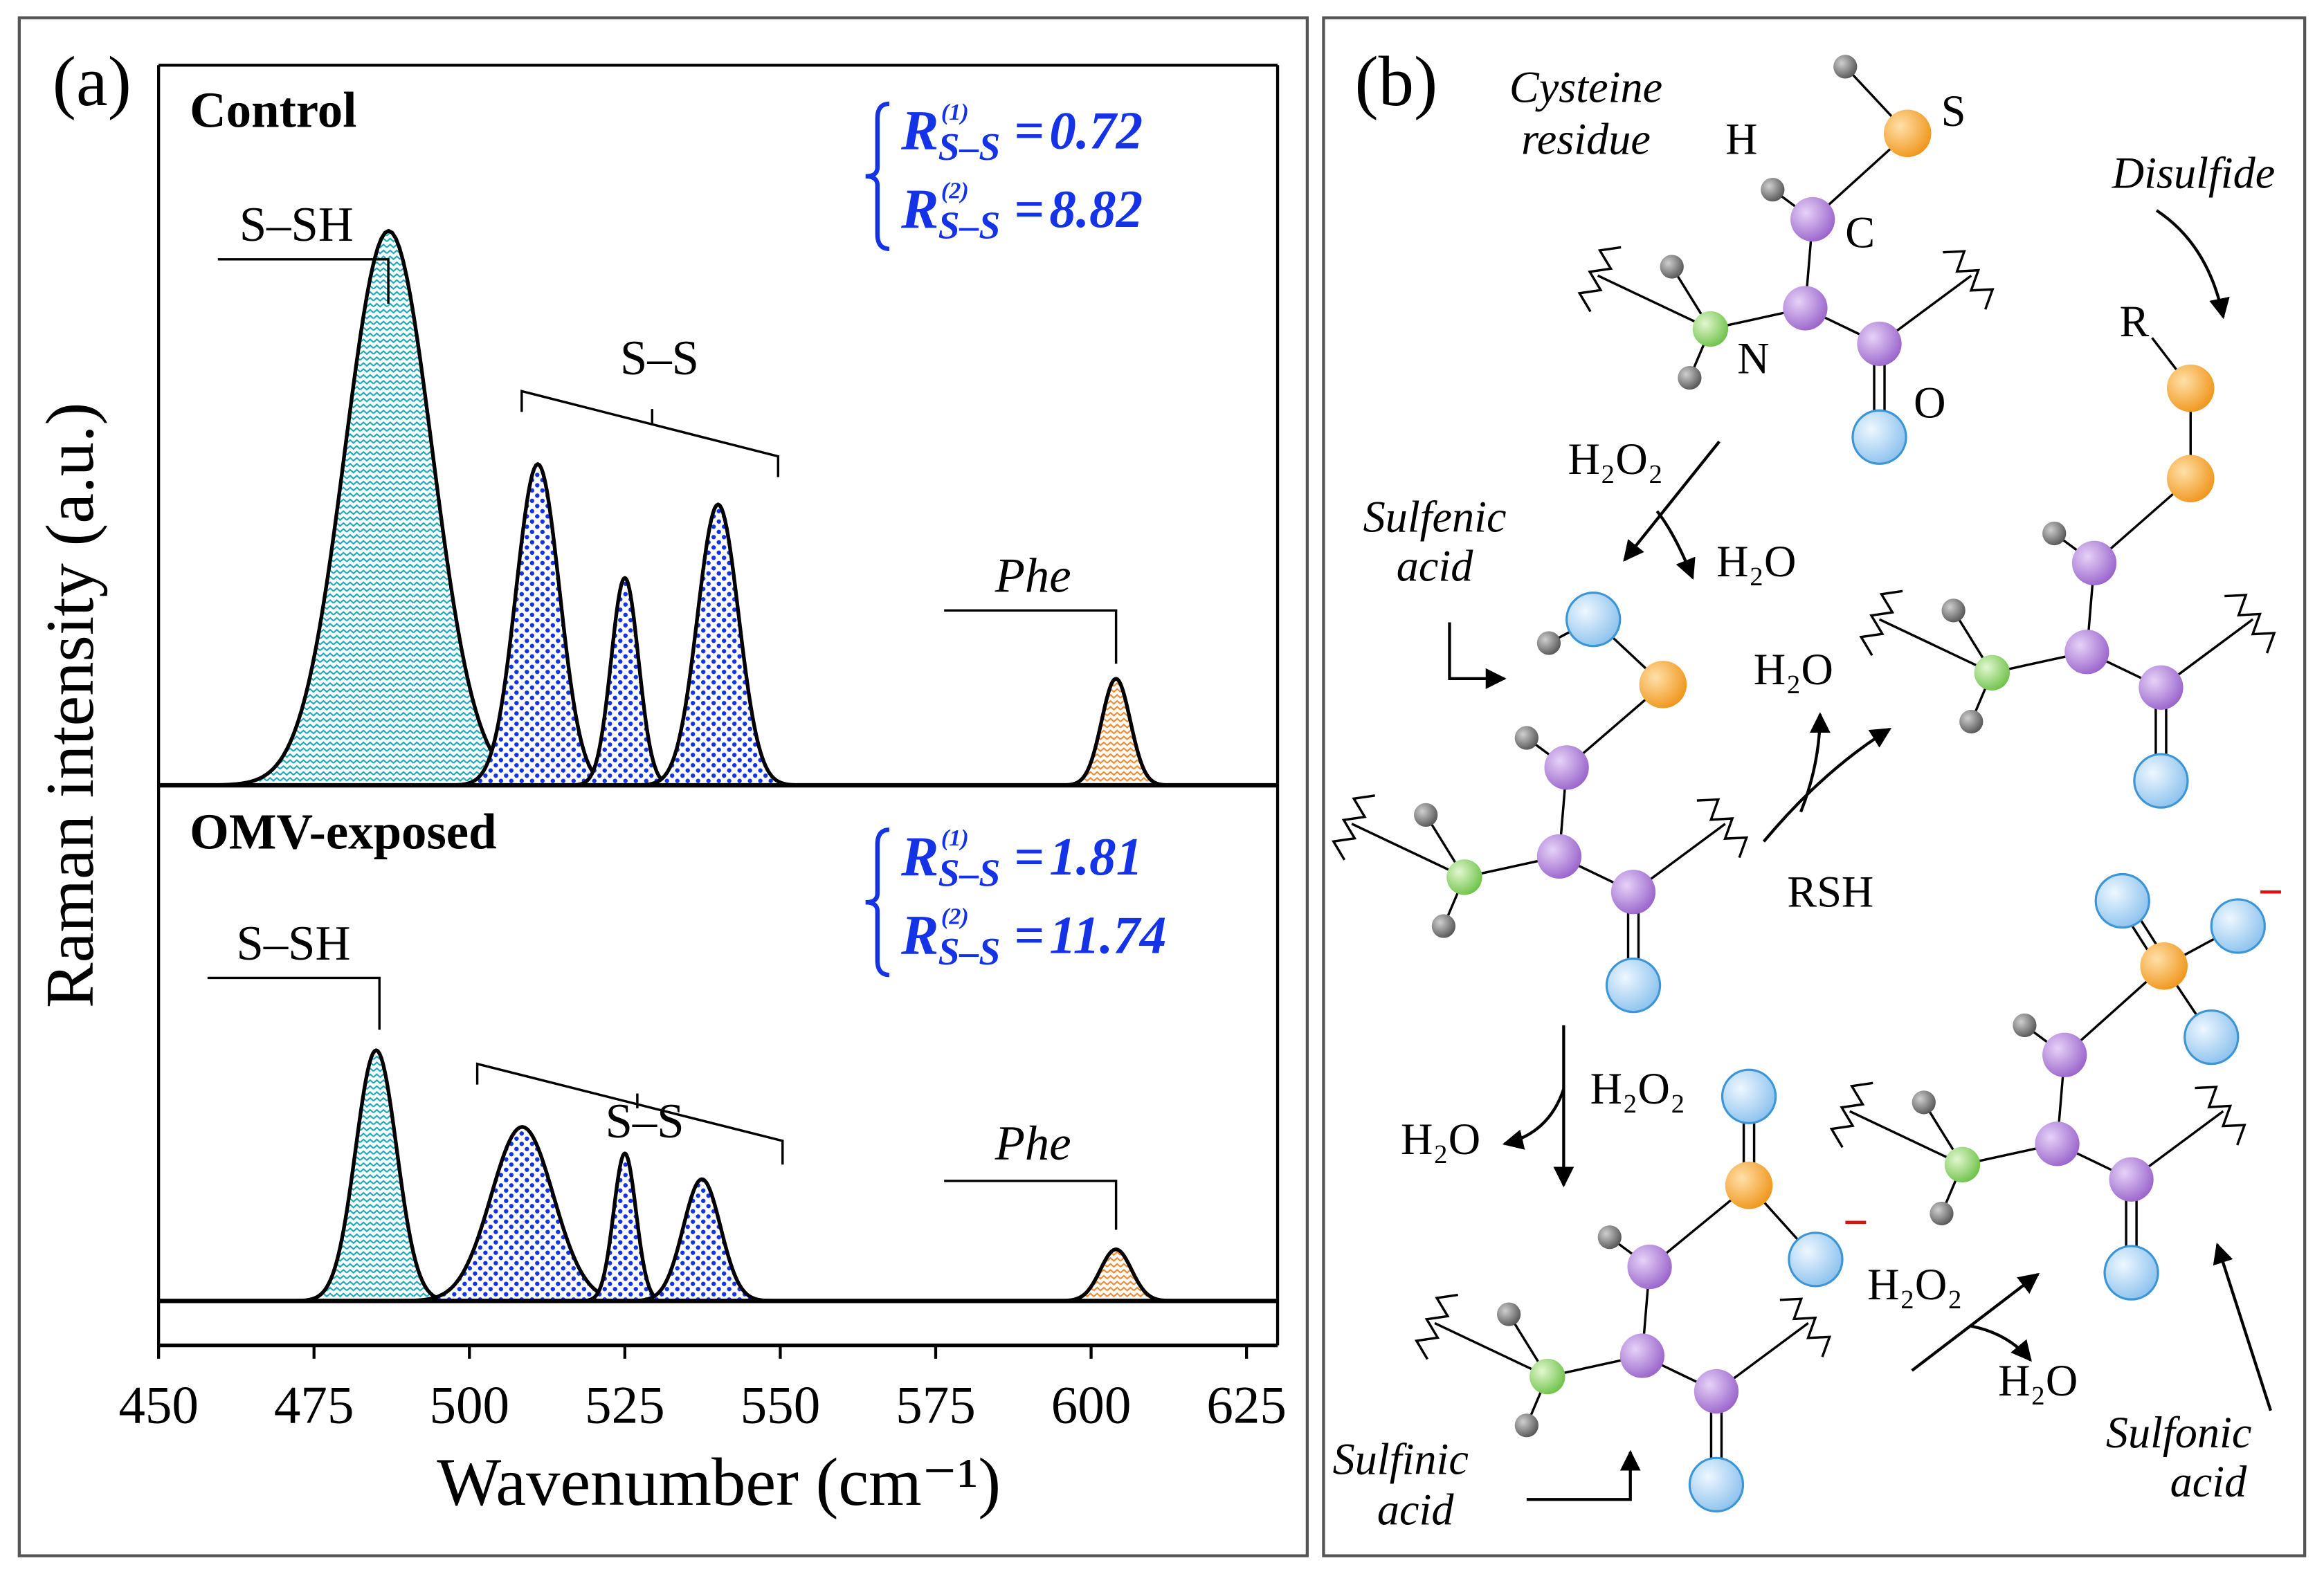  I want to click on x-tick-label: 525, so click(625, 1404).